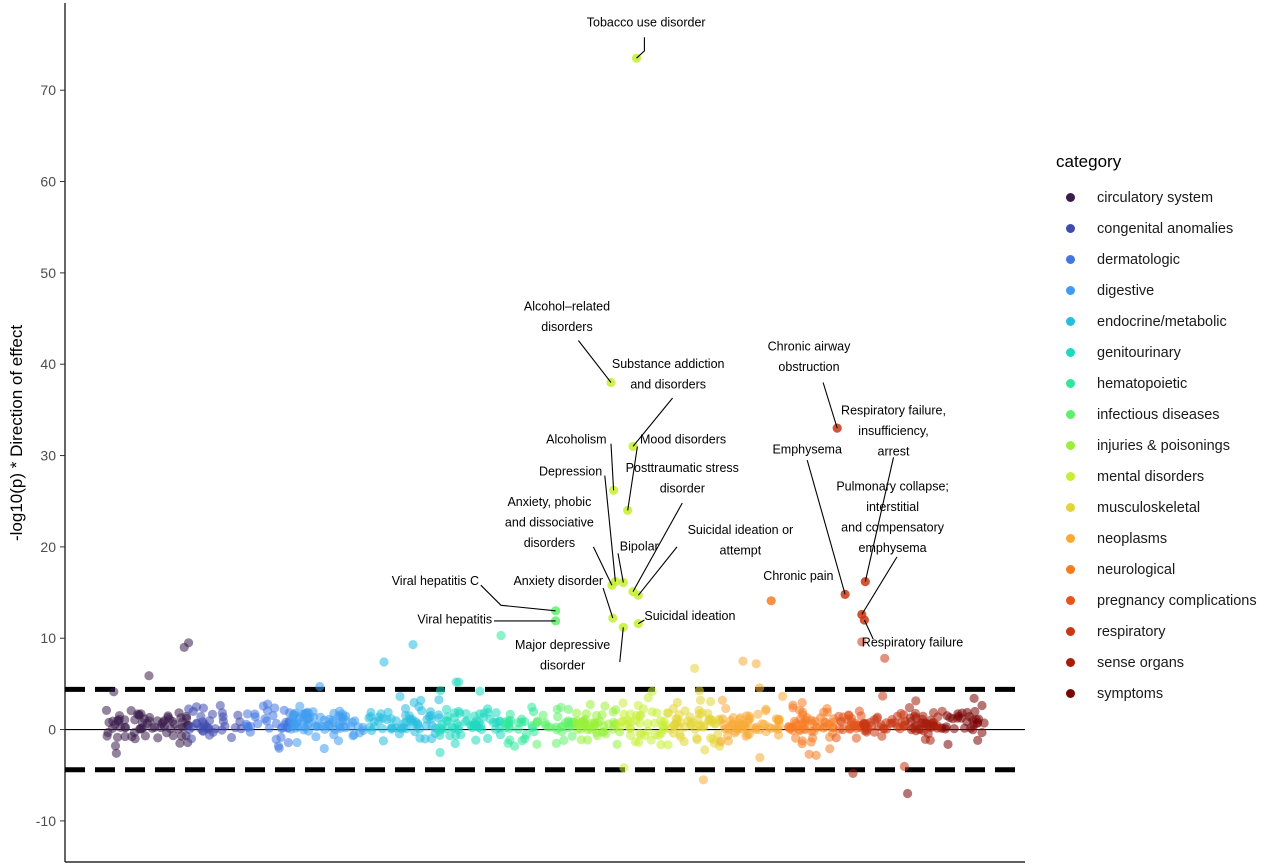 This screenshot has height=867, width=1280. I want to click on annotation-line: Tobacco use disorder, so click(646, 22).